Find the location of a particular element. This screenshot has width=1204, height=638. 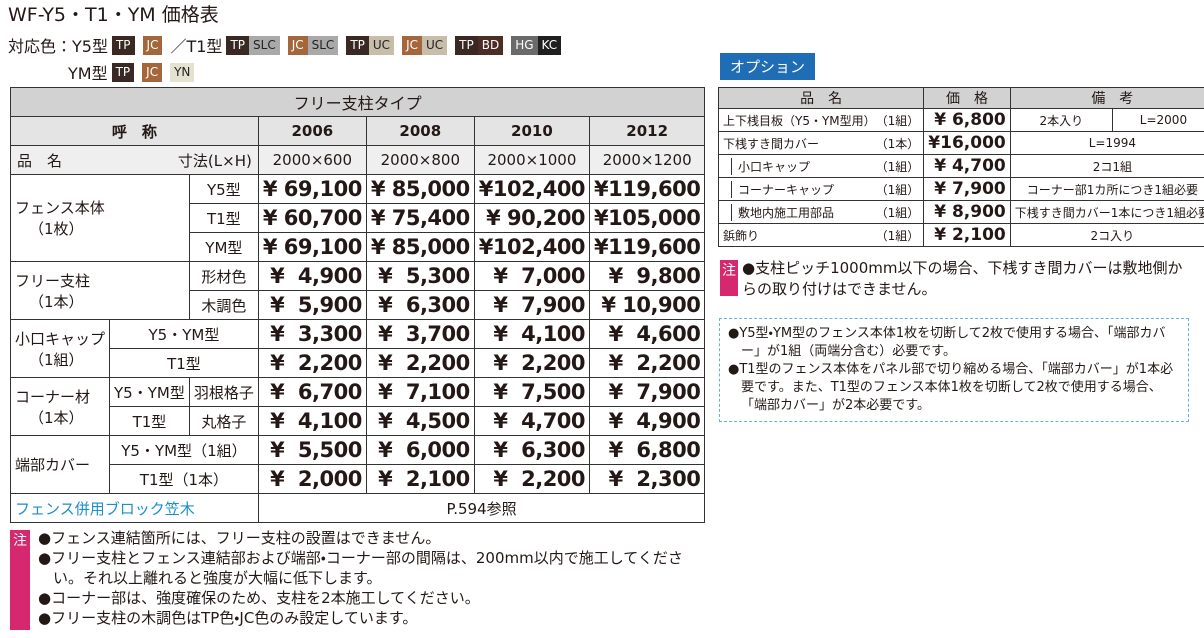

chip-part: JC is located at coordinates (152, 72).